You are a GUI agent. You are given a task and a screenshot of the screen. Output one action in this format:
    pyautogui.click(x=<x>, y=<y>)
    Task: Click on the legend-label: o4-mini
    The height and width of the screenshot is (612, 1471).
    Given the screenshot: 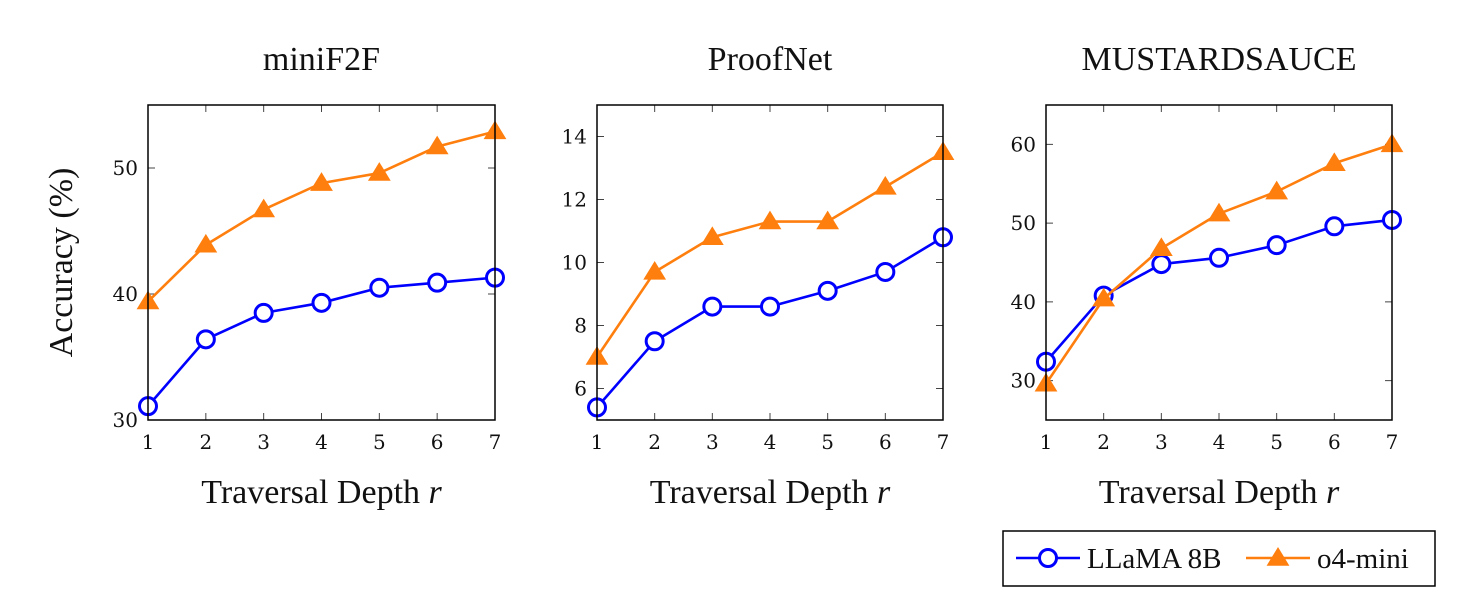 What is the action you would take?
    pyautogui.click(x=1363, y=559)
    